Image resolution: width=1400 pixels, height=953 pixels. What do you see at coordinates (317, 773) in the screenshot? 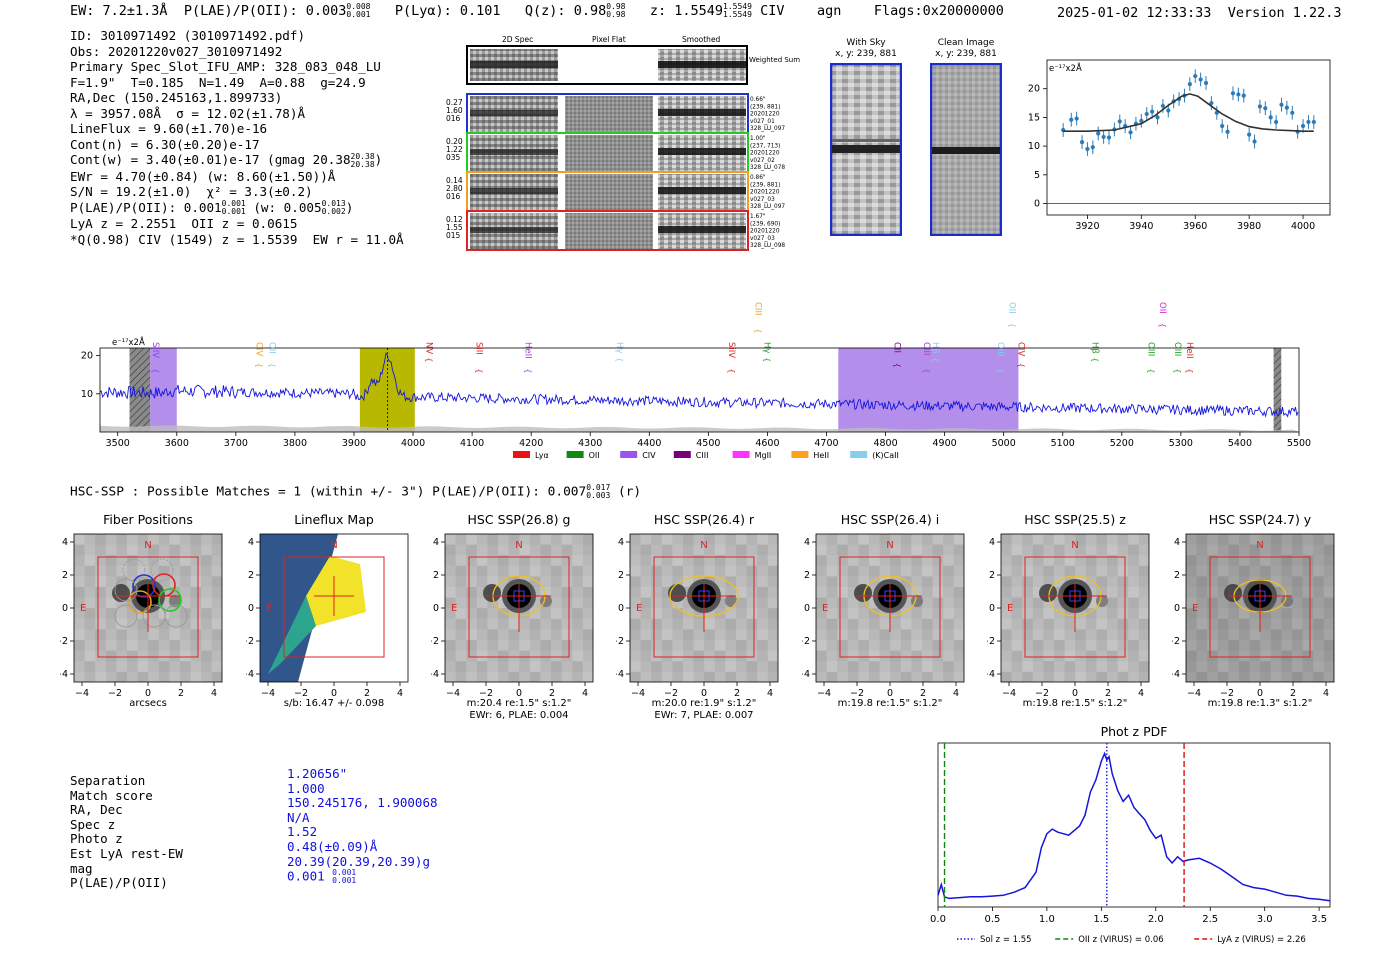
I see `match-value: 1.20656"` at bounding box center [317, 773].